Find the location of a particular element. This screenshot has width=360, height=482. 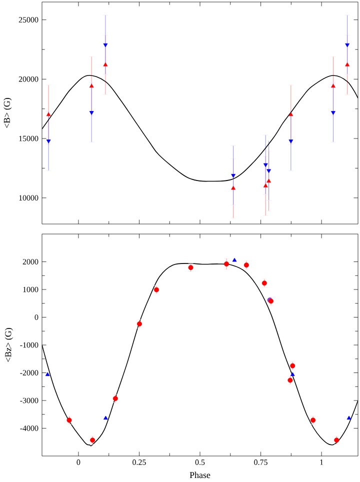

y-axis-title: <Bz> (G) is located at coordinates (9, 345).